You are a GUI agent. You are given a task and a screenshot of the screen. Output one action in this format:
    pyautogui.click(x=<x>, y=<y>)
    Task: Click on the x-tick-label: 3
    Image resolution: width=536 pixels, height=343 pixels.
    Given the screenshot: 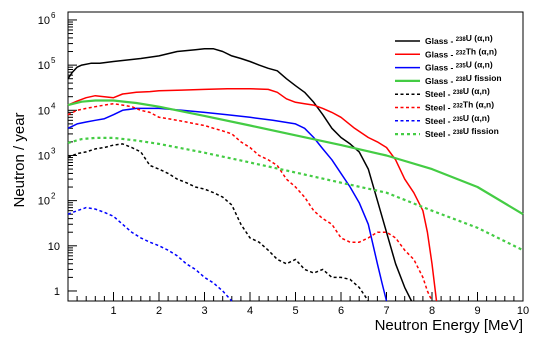 What is the action you would take?
    pyautogui.click(x=204, y=311)
    